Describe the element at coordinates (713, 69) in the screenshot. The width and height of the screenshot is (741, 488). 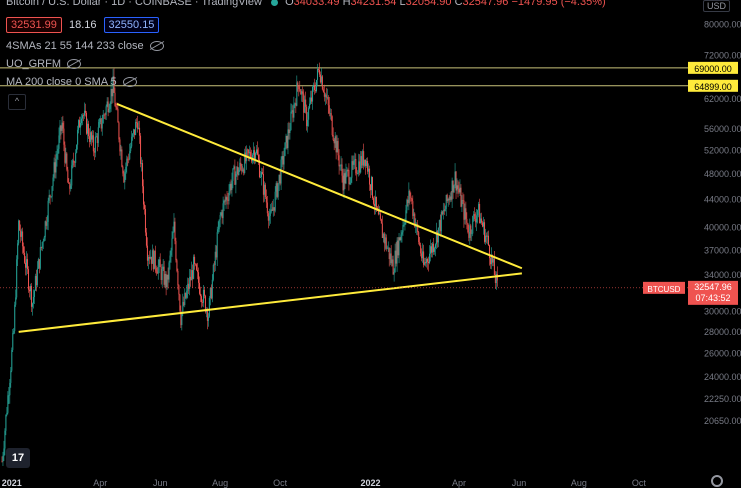
I see `level-label: 69000.00` at that location.